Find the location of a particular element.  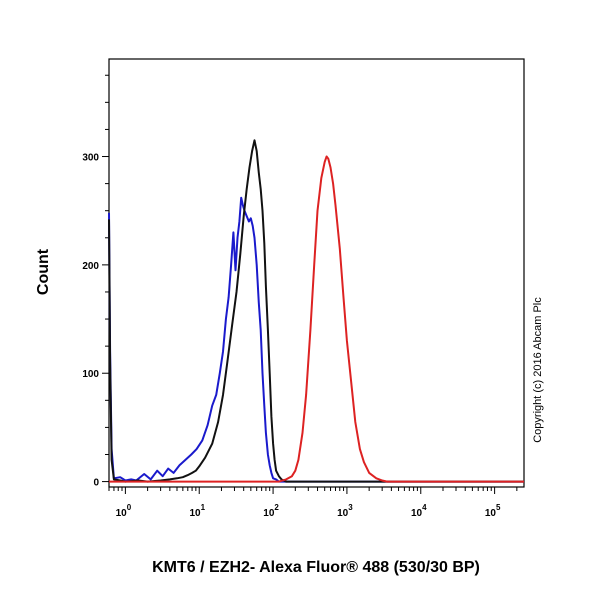

x-tick-label: 10³ is located at coordinates (345, 511).